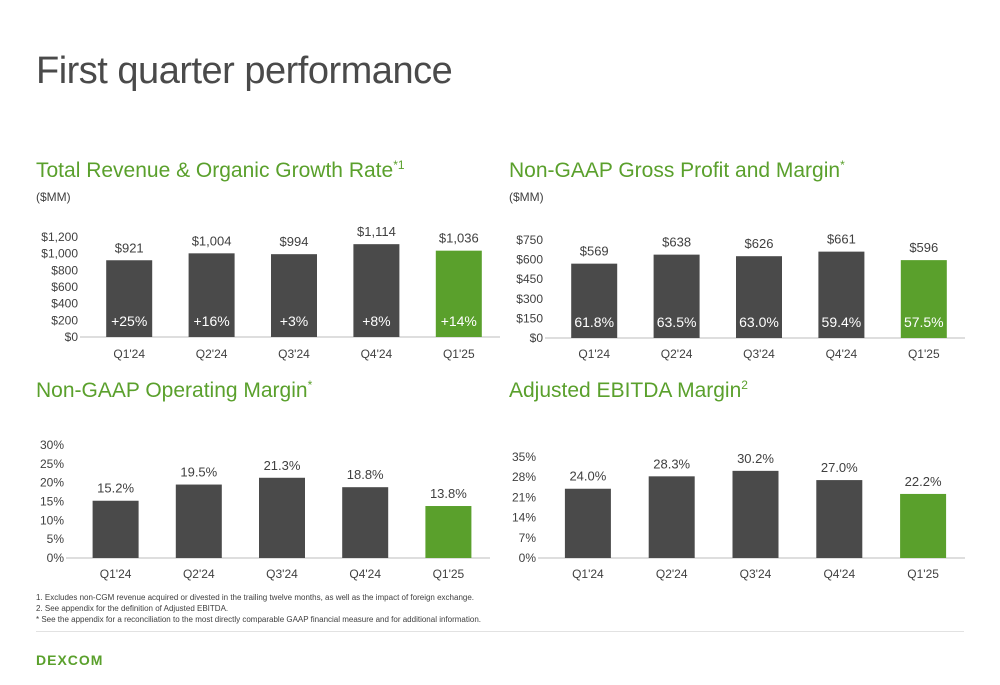  Describe the element at coordinates (924, 322) in the screenshot. I see `gross-profit-growth-label: 57.5%` at that location.